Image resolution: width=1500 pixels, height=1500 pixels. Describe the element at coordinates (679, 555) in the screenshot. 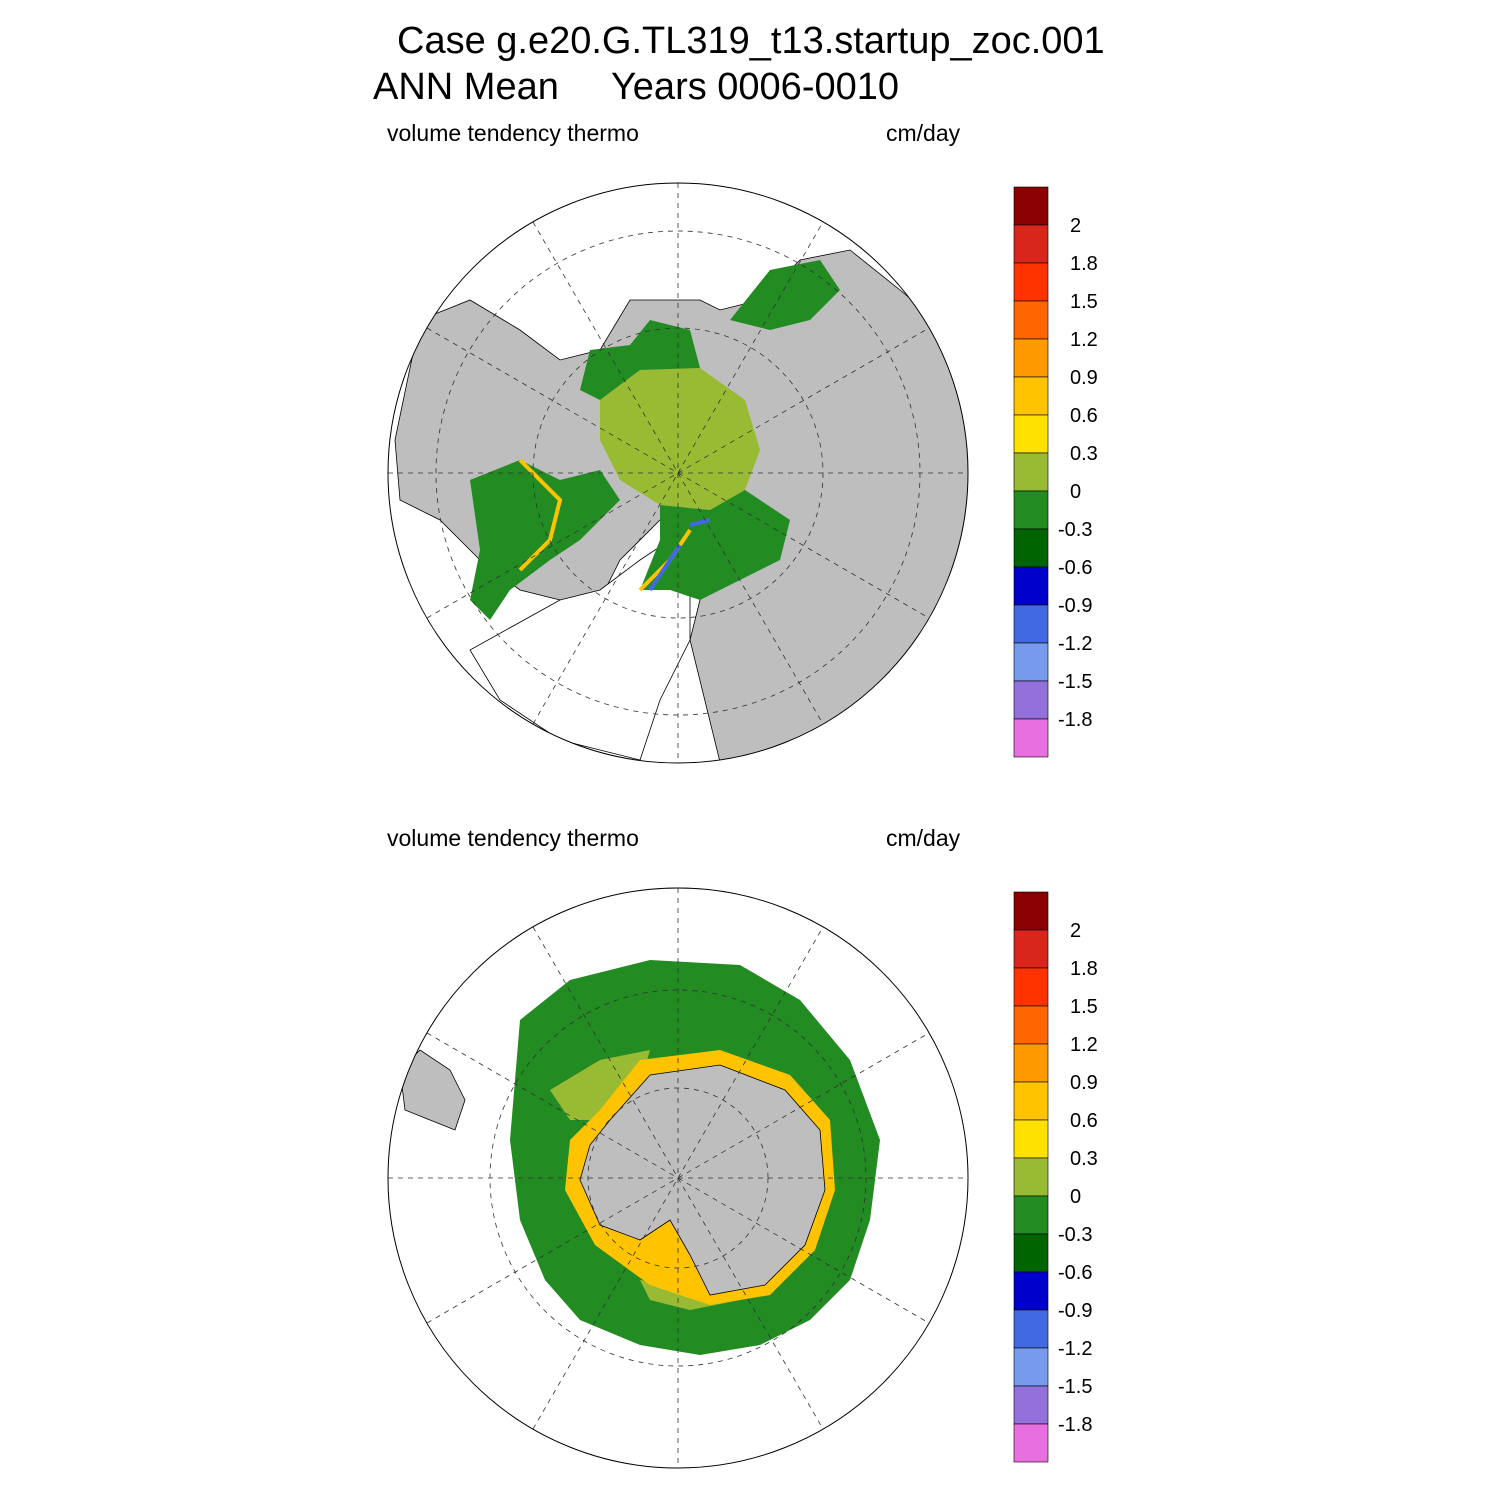

I see `north-ice-edge-blue` at that location.